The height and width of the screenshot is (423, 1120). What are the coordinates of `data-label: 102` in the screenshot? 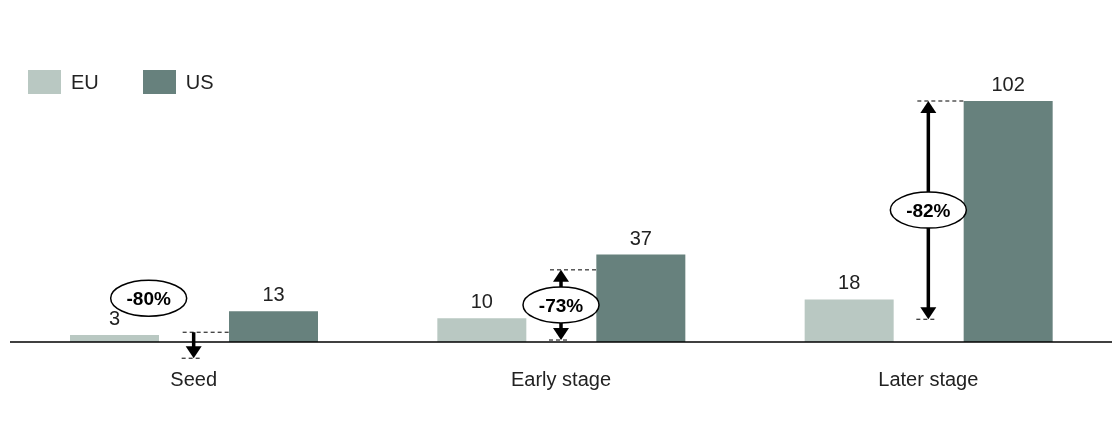 It's located at (1008, 84).